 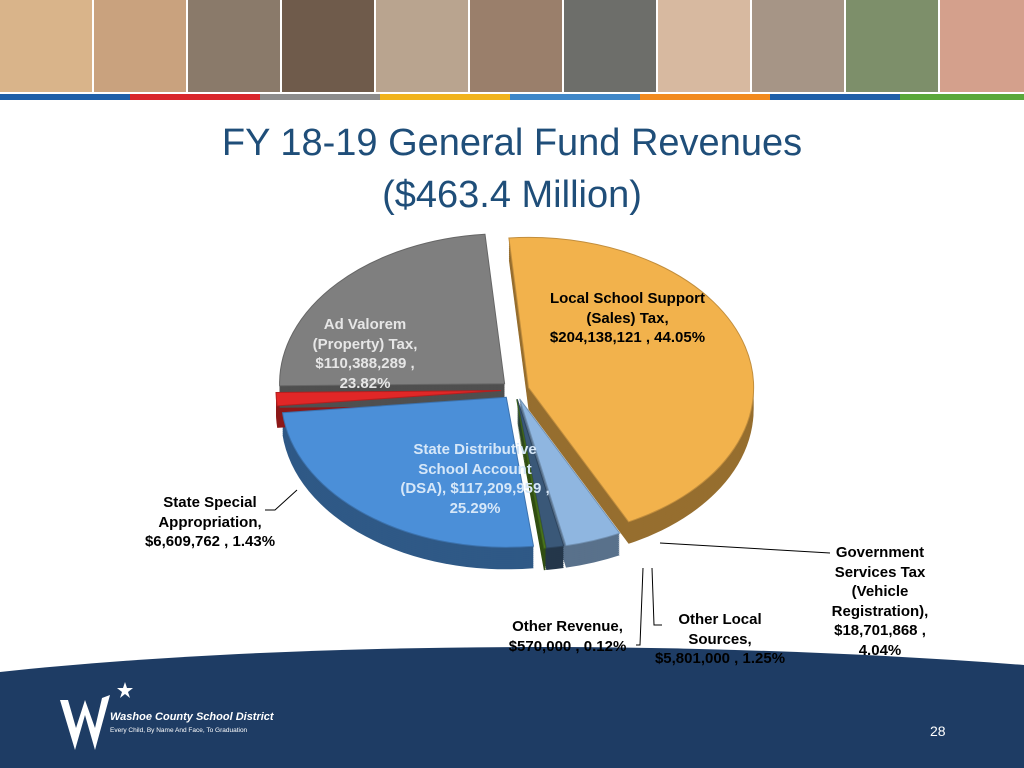 I want to click on photo-strip, so click(x=512, y=50).